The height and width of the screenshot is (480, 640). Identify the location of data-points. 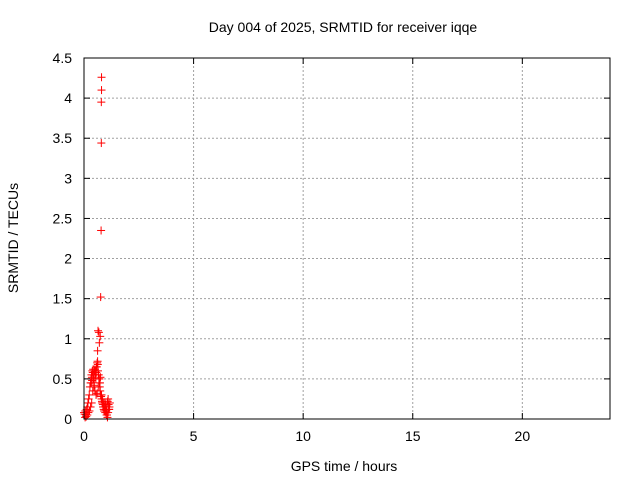
(97, 247).